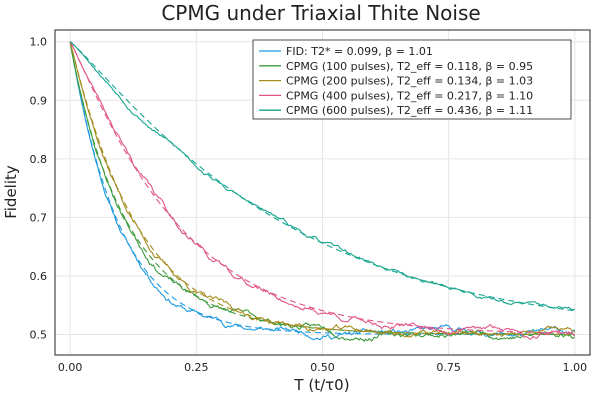 This screenshot has height=400, width=600. What do you see at coordinates (448, 367) in the screenshot?
I see `x-tick-label: 0.75` at bounding box center [448, 367].